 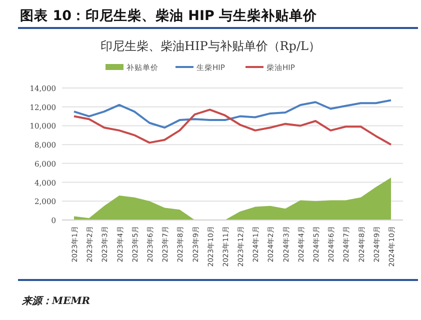 I want to click on source-note: 来源：MEMR, so click(x=55, y=301).